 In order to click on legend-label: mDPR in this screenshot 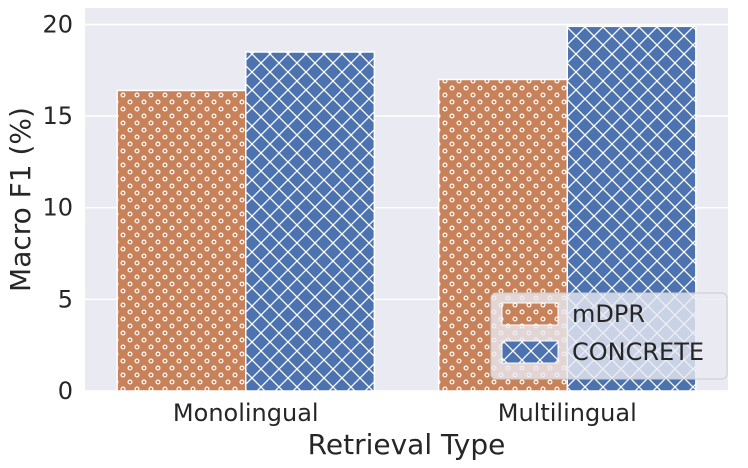, I will do `click(608, 314)`.